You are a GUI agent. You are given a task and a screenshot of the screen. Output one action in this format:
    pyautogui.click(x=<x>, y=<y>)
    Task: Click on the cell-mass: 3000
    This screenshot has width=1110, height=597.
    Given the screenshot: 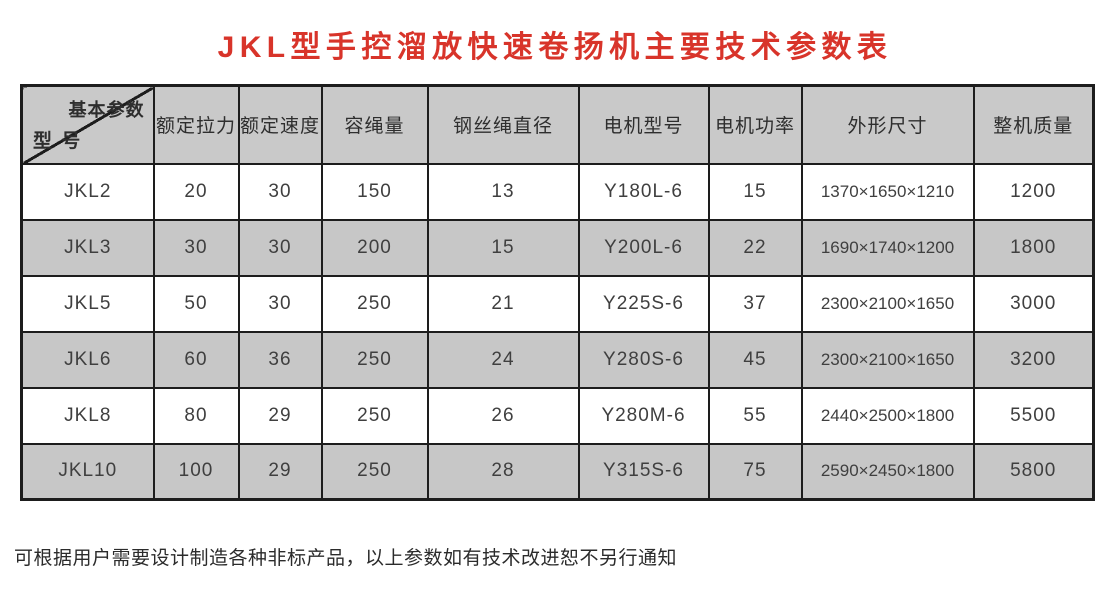 What is the action you would take?
    pyautogui.click(x=1033, y=303)
    